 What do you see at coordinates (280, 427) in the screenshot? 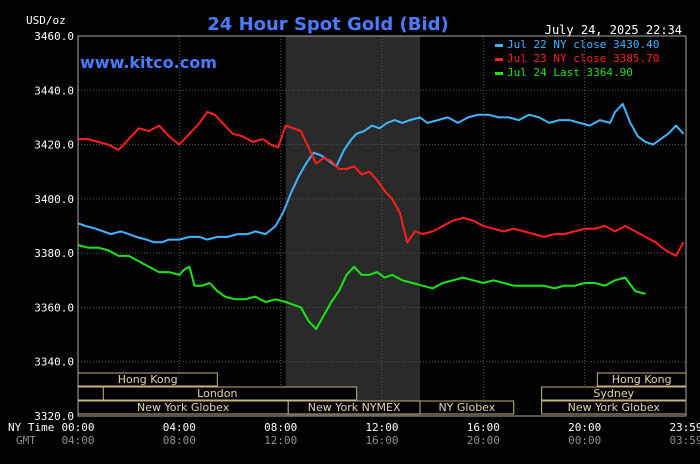
I see `x-tick-label-ny: 08:00` at bounding box center [280, 427].